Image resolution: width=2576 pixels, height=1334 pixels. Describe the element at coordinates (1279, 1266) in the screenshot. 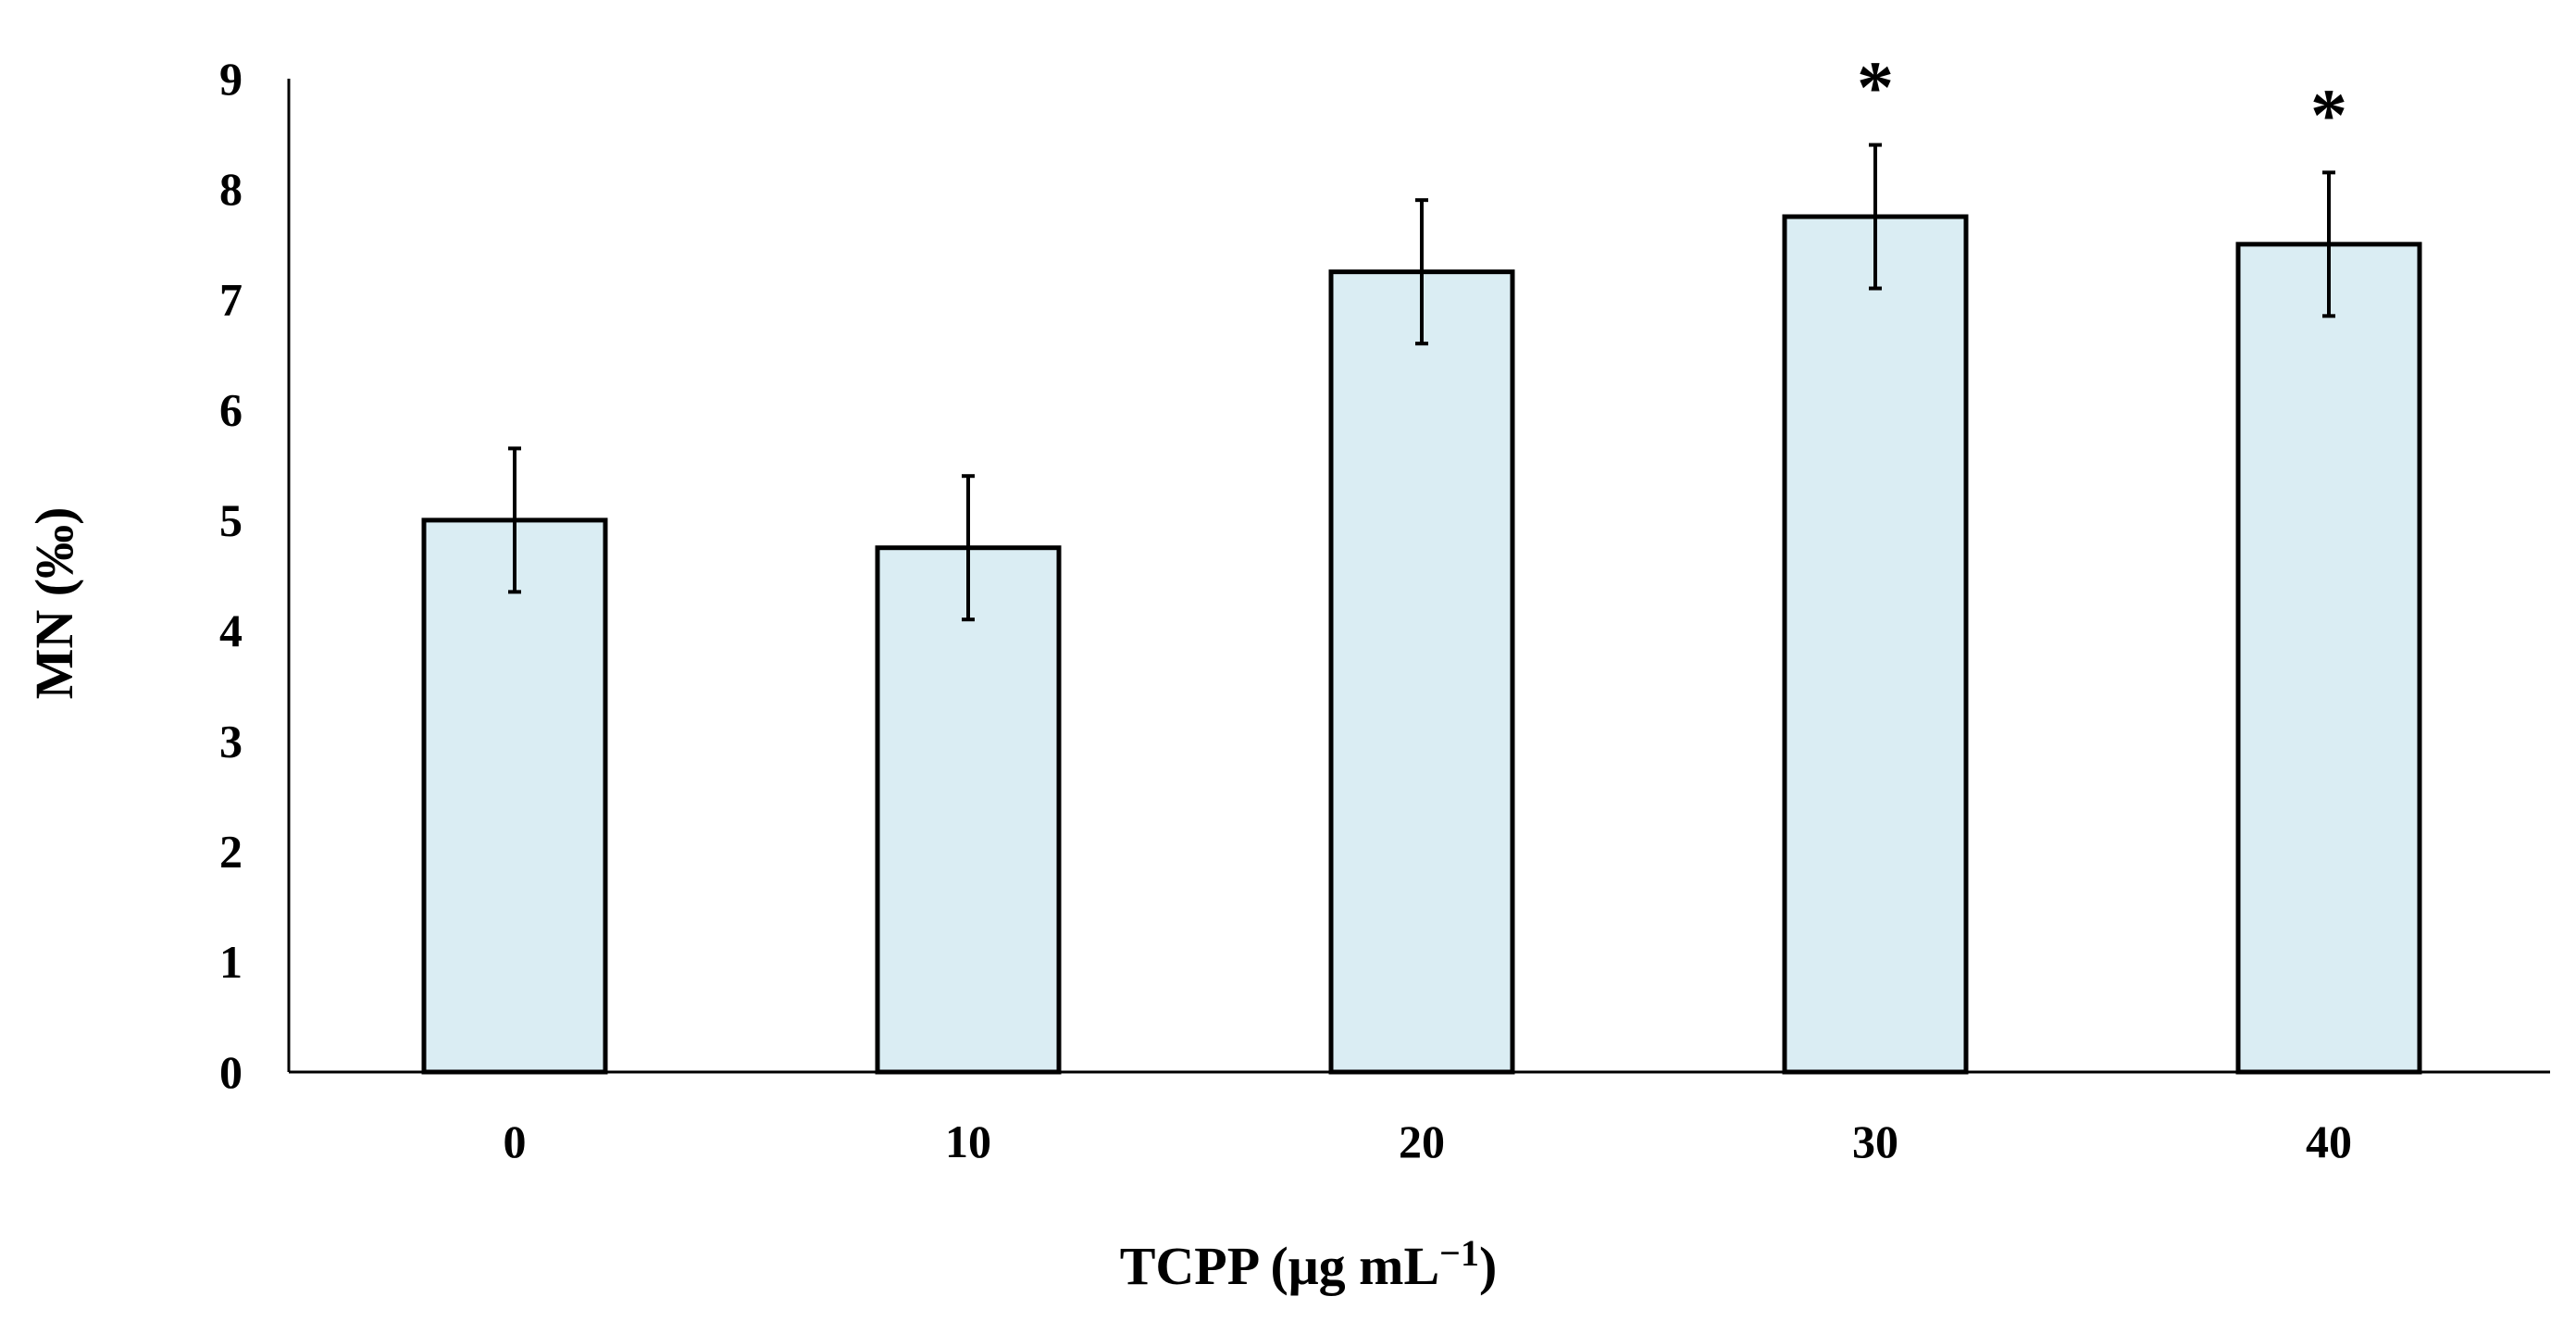

I see `x-axis-title-main: TCPP (μg mL` at that location.